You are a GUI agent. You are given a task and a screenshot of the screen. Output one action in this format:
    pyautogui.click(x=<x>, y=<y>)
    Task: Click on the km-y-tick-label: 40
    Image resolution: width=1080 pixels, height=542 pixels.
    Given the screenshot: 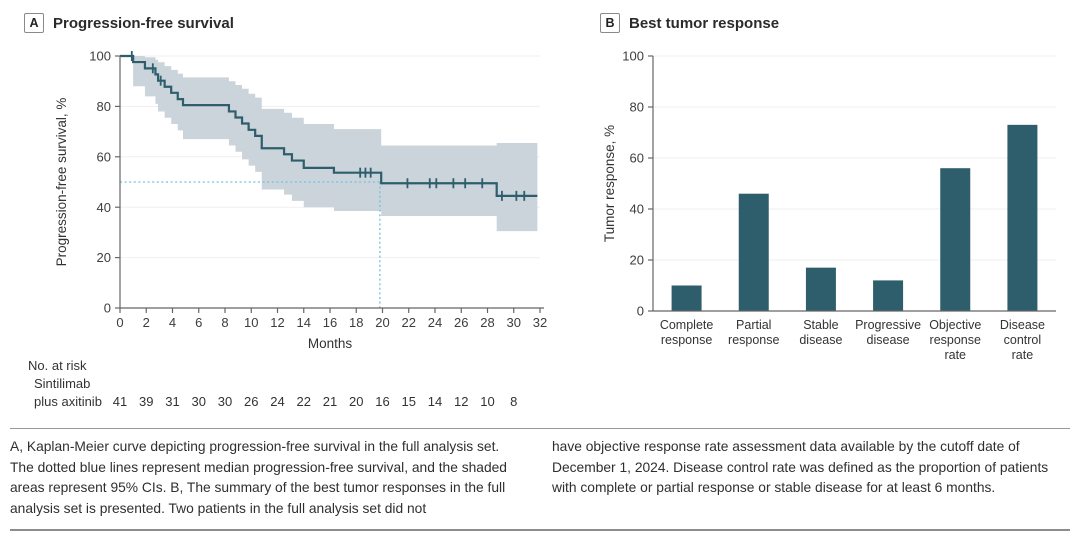 What is the action you would take?
    pyautogui.click(x=104, y=207)
    